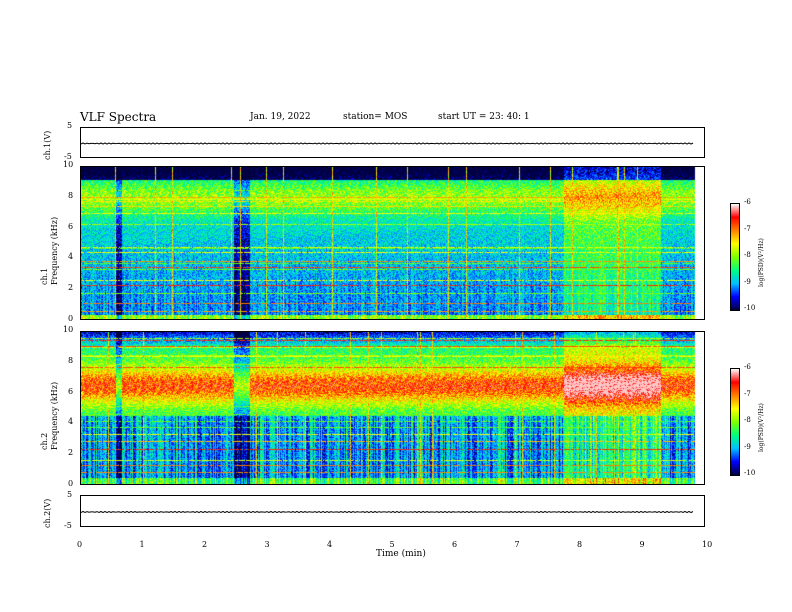 The image size is (792, 612). I want to click on ch1-waveform-panel, so click(392, 142).